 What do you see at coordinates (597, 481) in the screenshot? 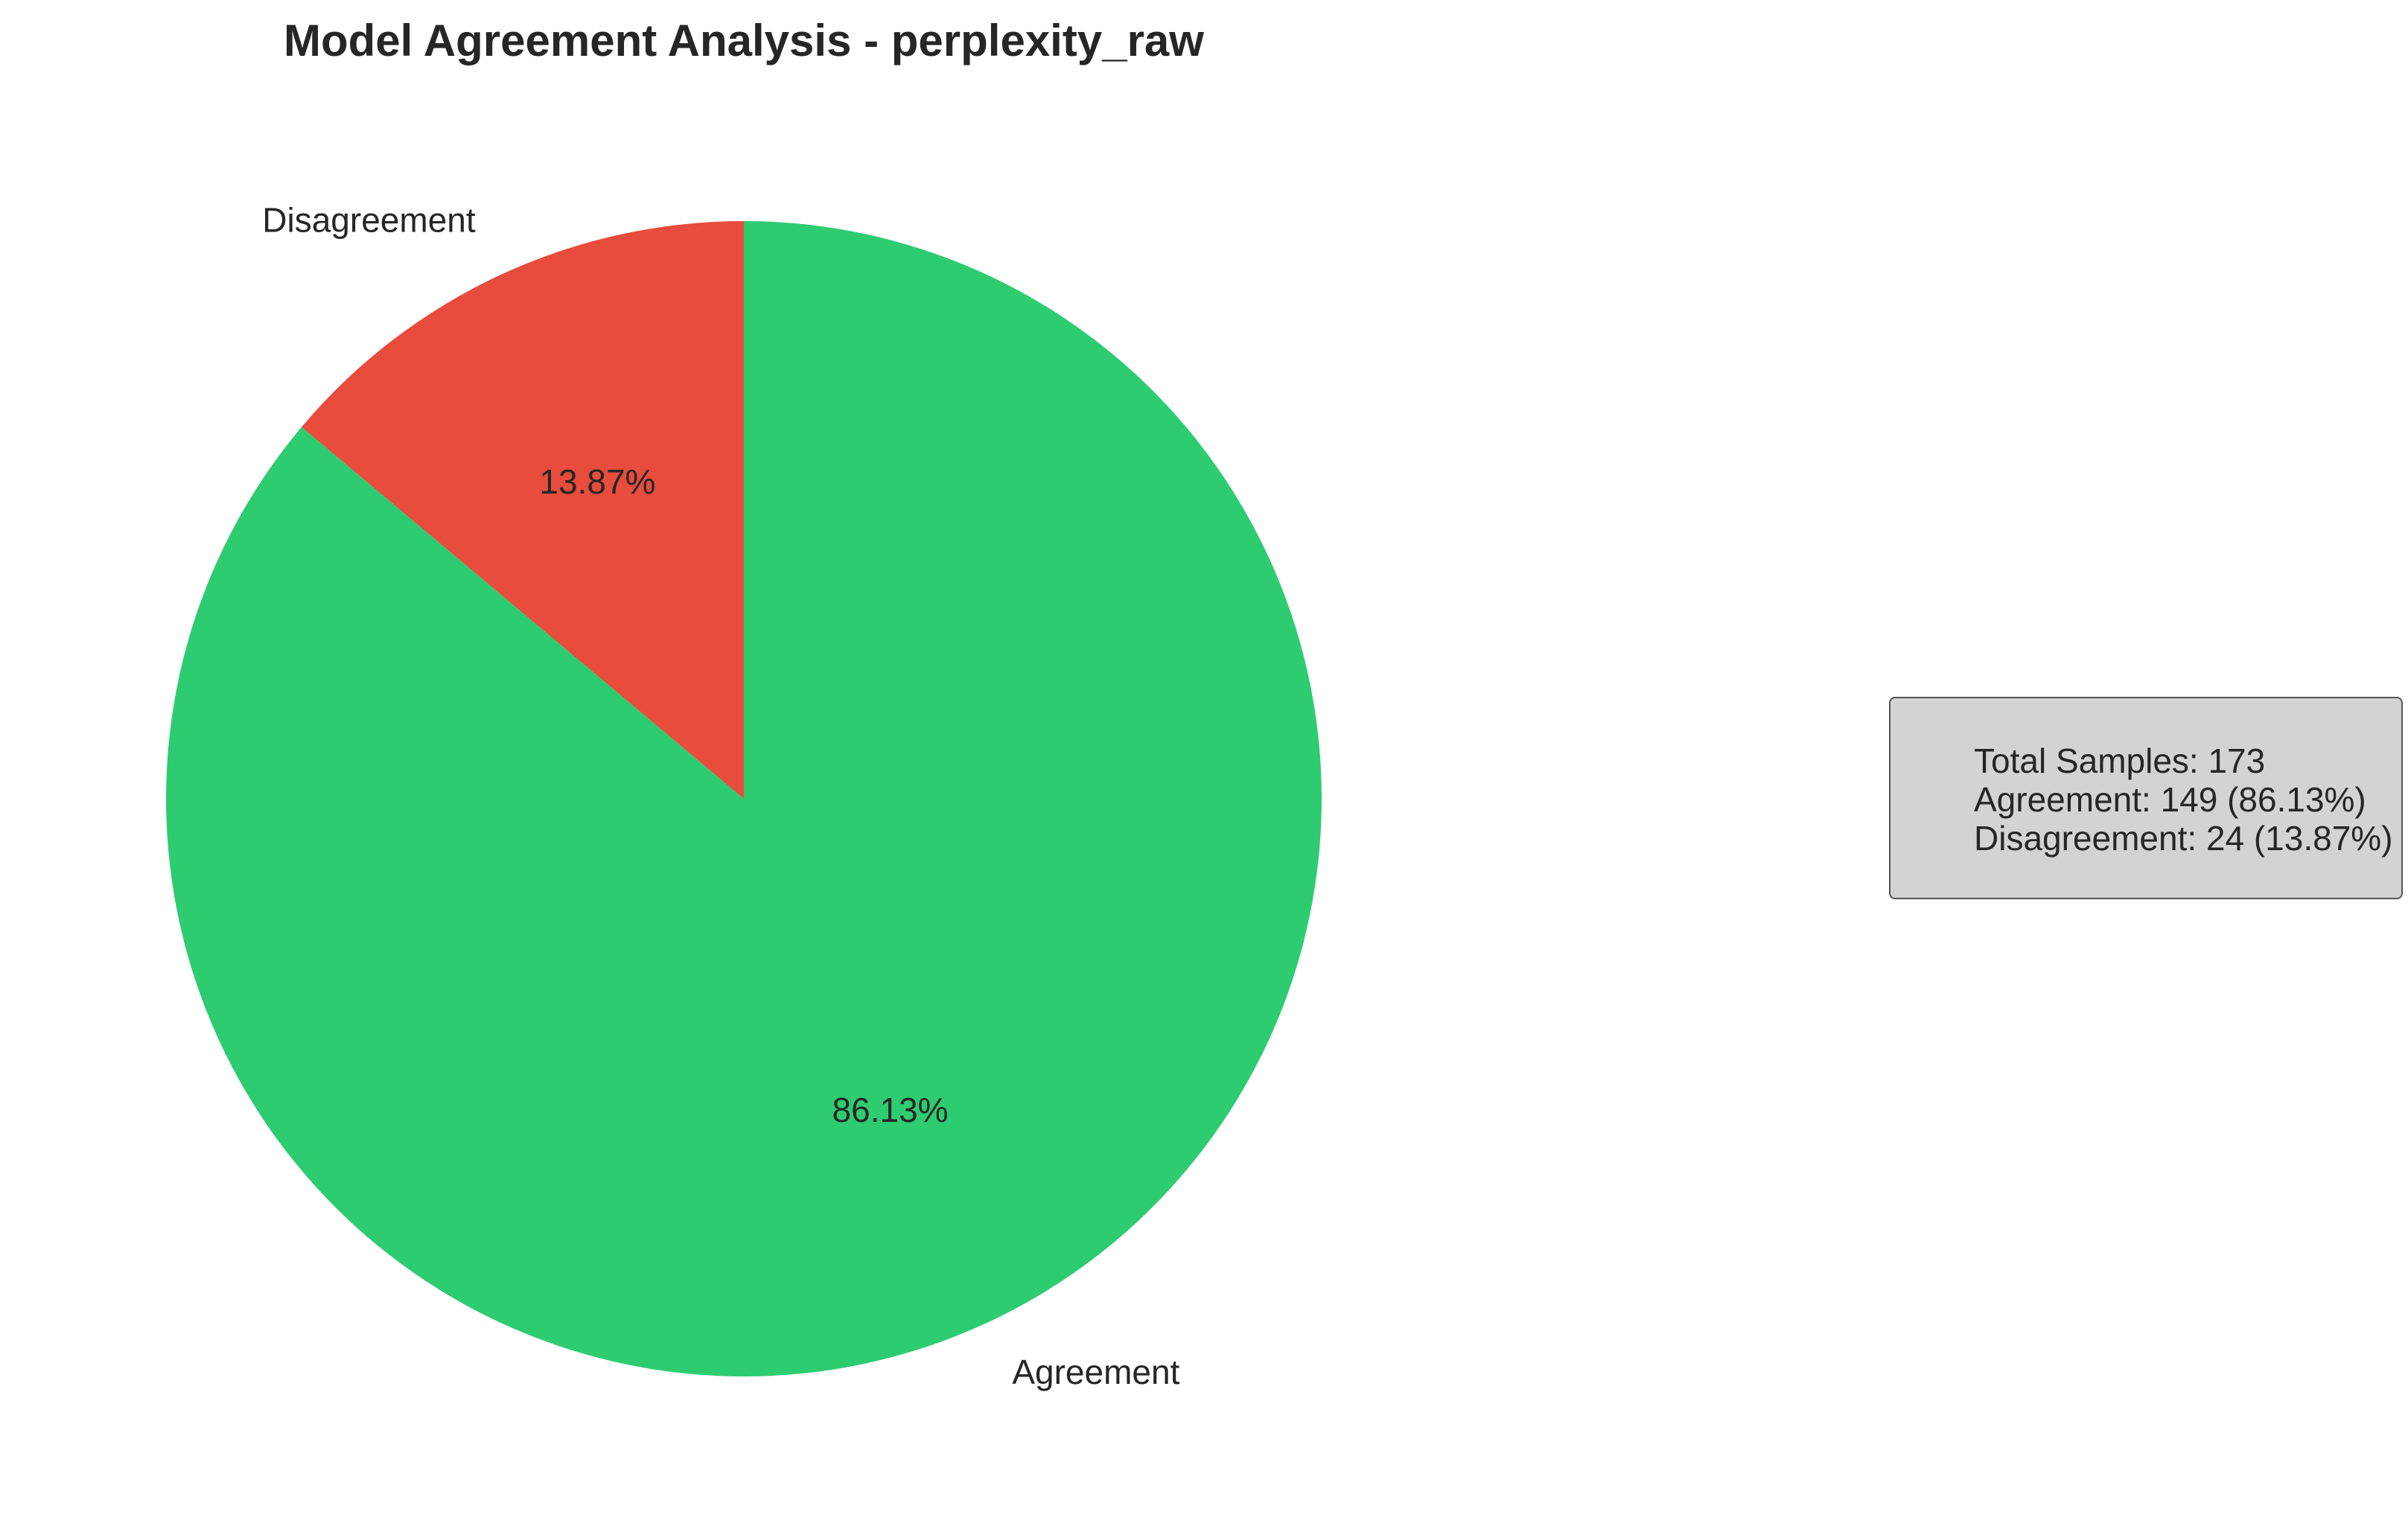
I see `percent-label-disagreement: 13.87%` at bounding box center [597, 481].